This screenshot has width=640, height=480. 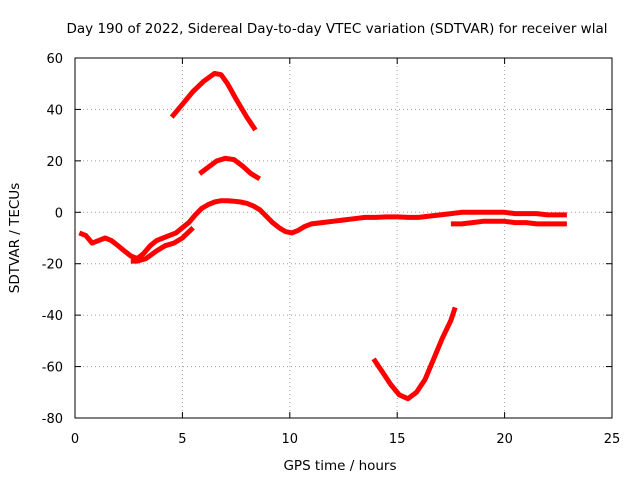 What do you see at coordinates (52, 239) in the screenshot?
I see `y-tick-labels: -80 -60 -40 -20 0 20 40 60` at bounding box center [52, 239].